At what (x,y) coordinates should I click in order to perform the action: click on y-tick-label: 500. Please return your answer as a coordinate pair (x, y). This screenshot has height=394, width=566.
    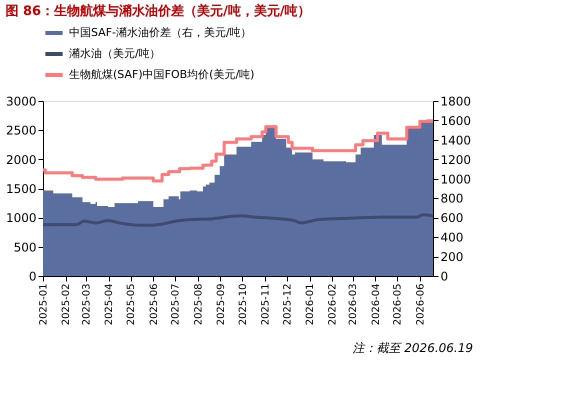
    Looking at the image, I should click on (25, 247).